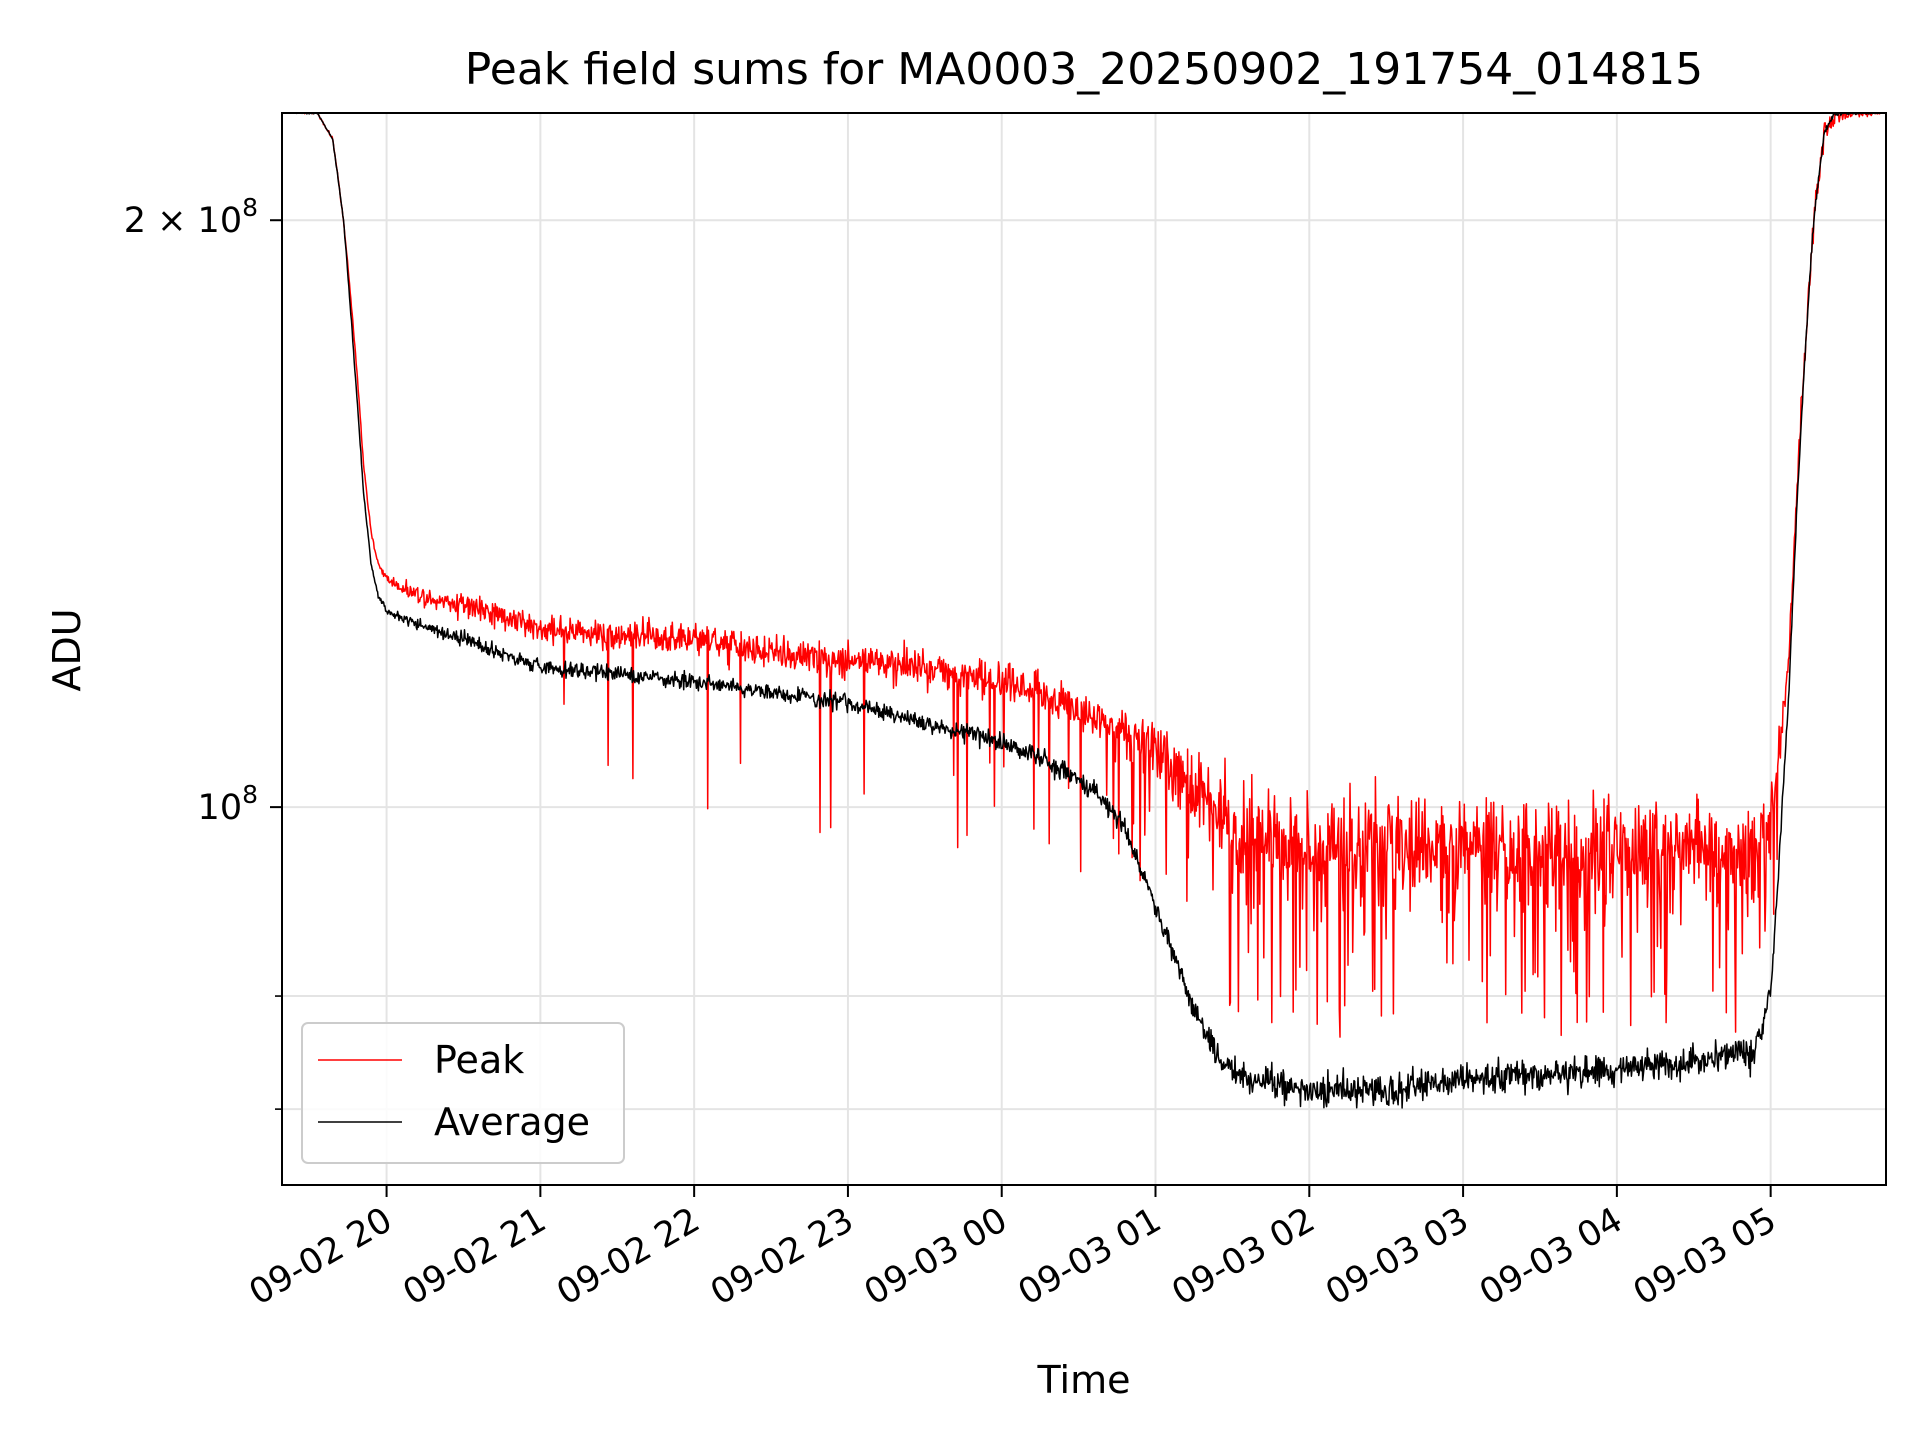 The width and height of the screenshot is (1920, 1440). I want to click on y-tick-label: 108, so click(228, 804).